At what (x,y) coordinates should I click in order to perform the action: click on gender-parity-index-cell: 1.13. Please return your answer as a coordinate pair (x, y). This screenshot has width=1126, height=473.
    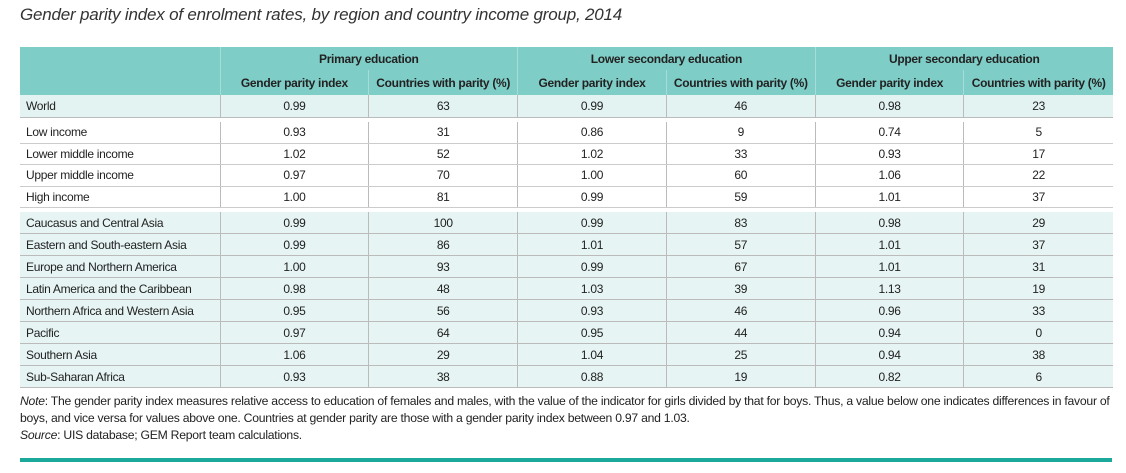
    Looking at the image, I should click on (890, 288).